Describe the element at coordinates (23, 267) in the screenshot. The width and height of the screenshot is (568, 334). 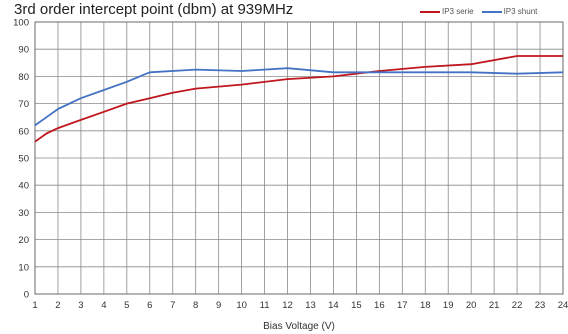
I see `y-tick-label: 10` at that location.